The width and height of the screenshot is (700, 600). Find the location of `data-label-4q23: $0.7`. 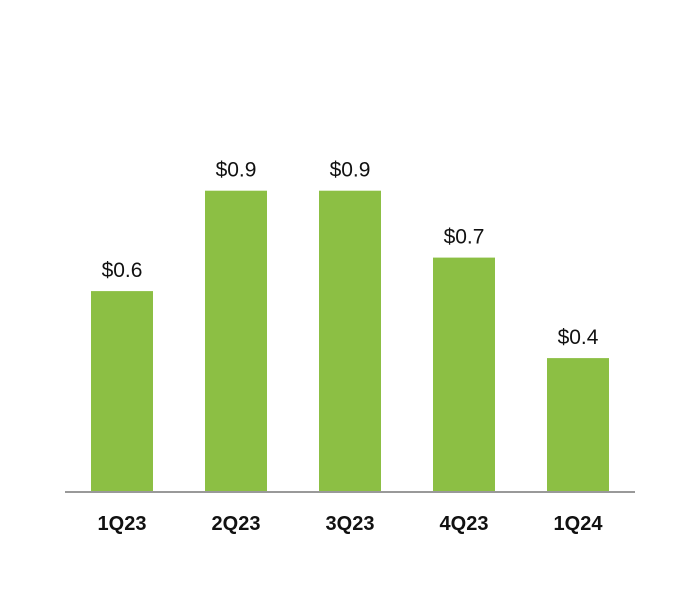

data-label-4q23: $0.7 is located at coordinates (464, 237).